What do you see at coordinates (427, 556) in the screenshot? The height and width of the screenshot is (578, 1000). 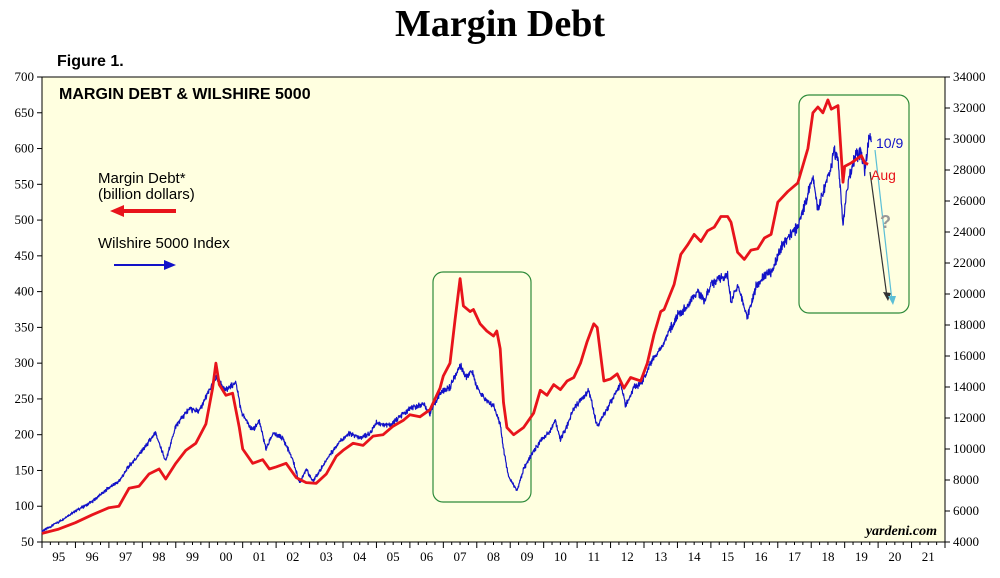 I see `x-tick-label: 06` at bounding box center [427, 556].